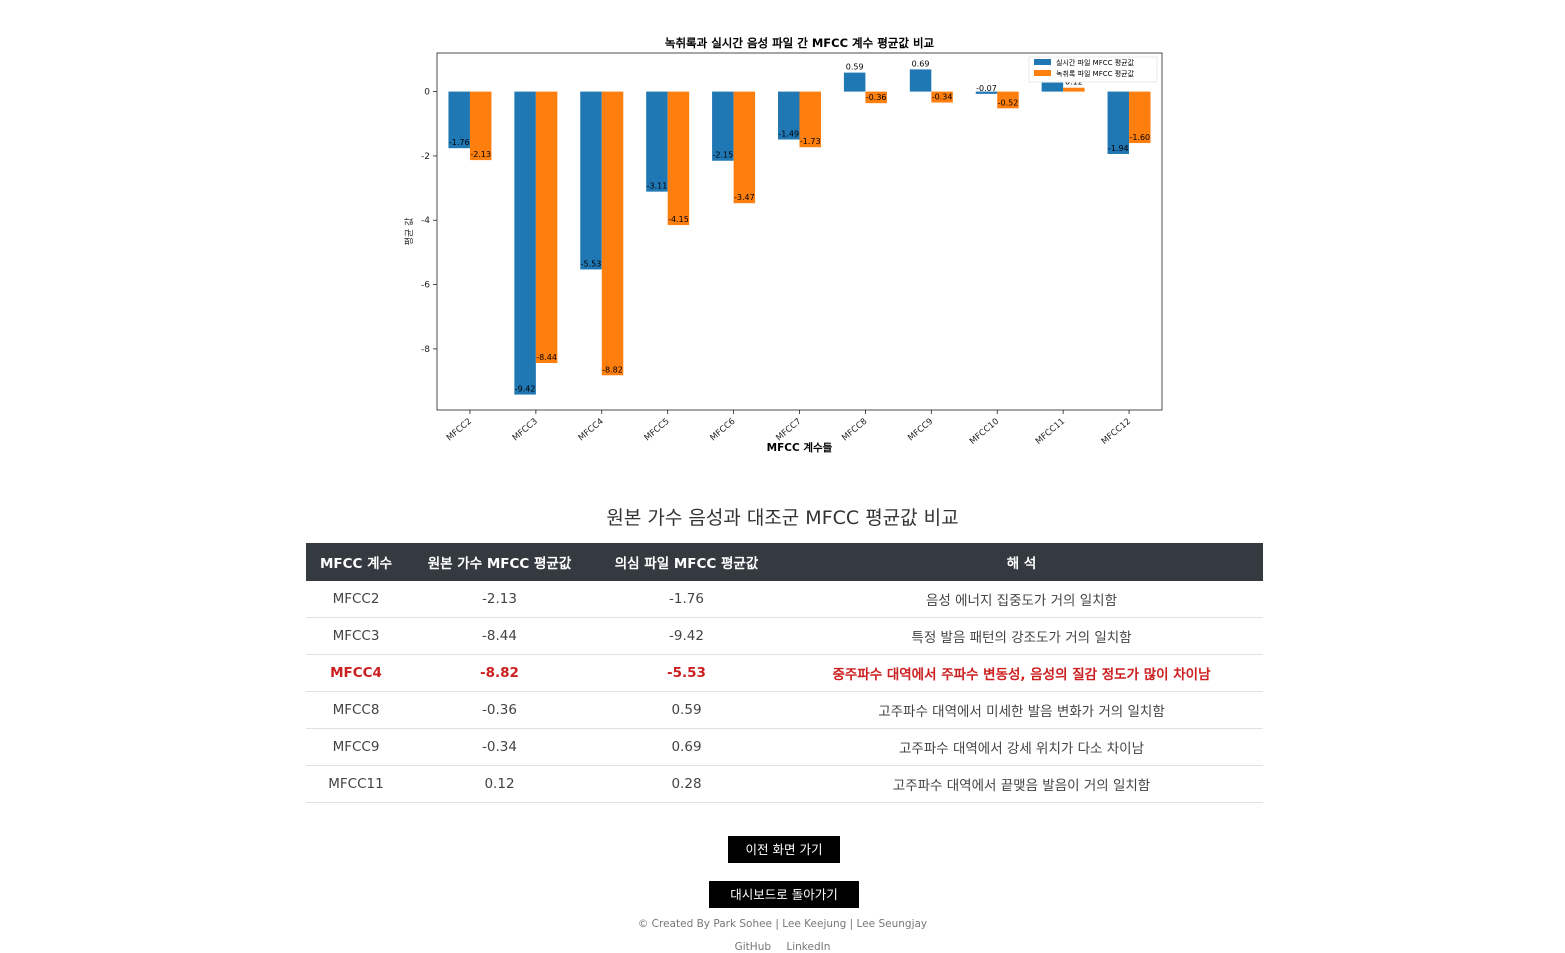 The height and width of the screenshot is (953, 1565). I want to click on header-suspect-mean: 의심 파일 MFCC 평균값, so click(686, 562).